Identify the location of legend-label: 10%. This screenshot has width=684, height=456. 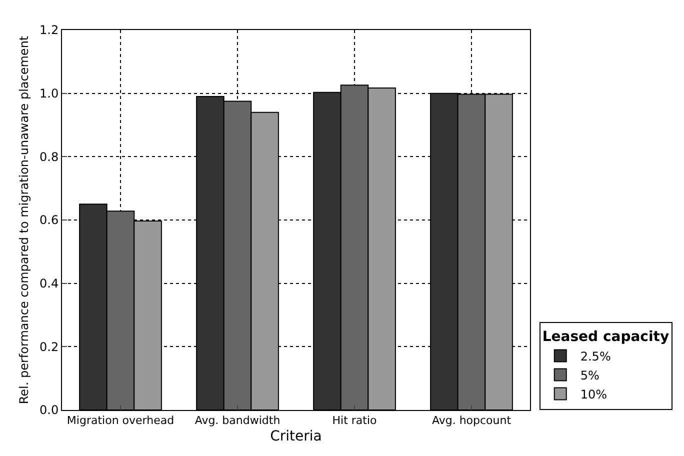
(594, 394).